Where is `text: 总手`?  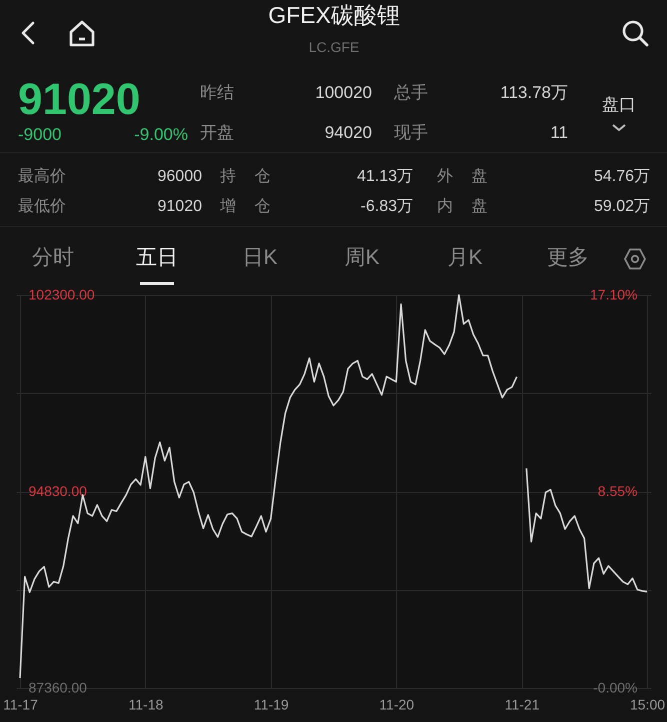 text: 总手 is located at coordinates (411, 92).